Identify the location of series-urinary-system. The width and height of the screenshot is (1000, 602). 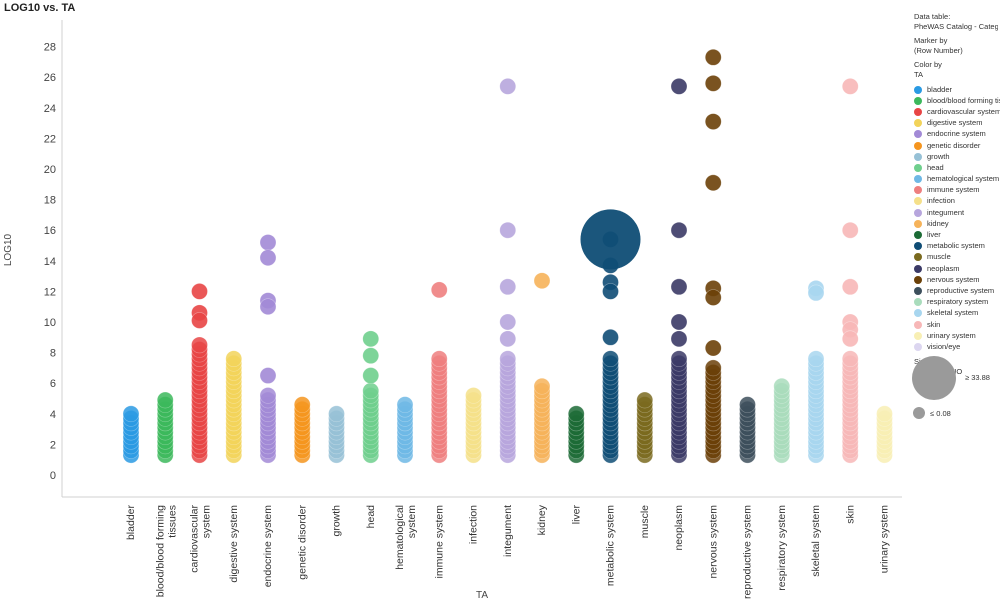
(884, 434).